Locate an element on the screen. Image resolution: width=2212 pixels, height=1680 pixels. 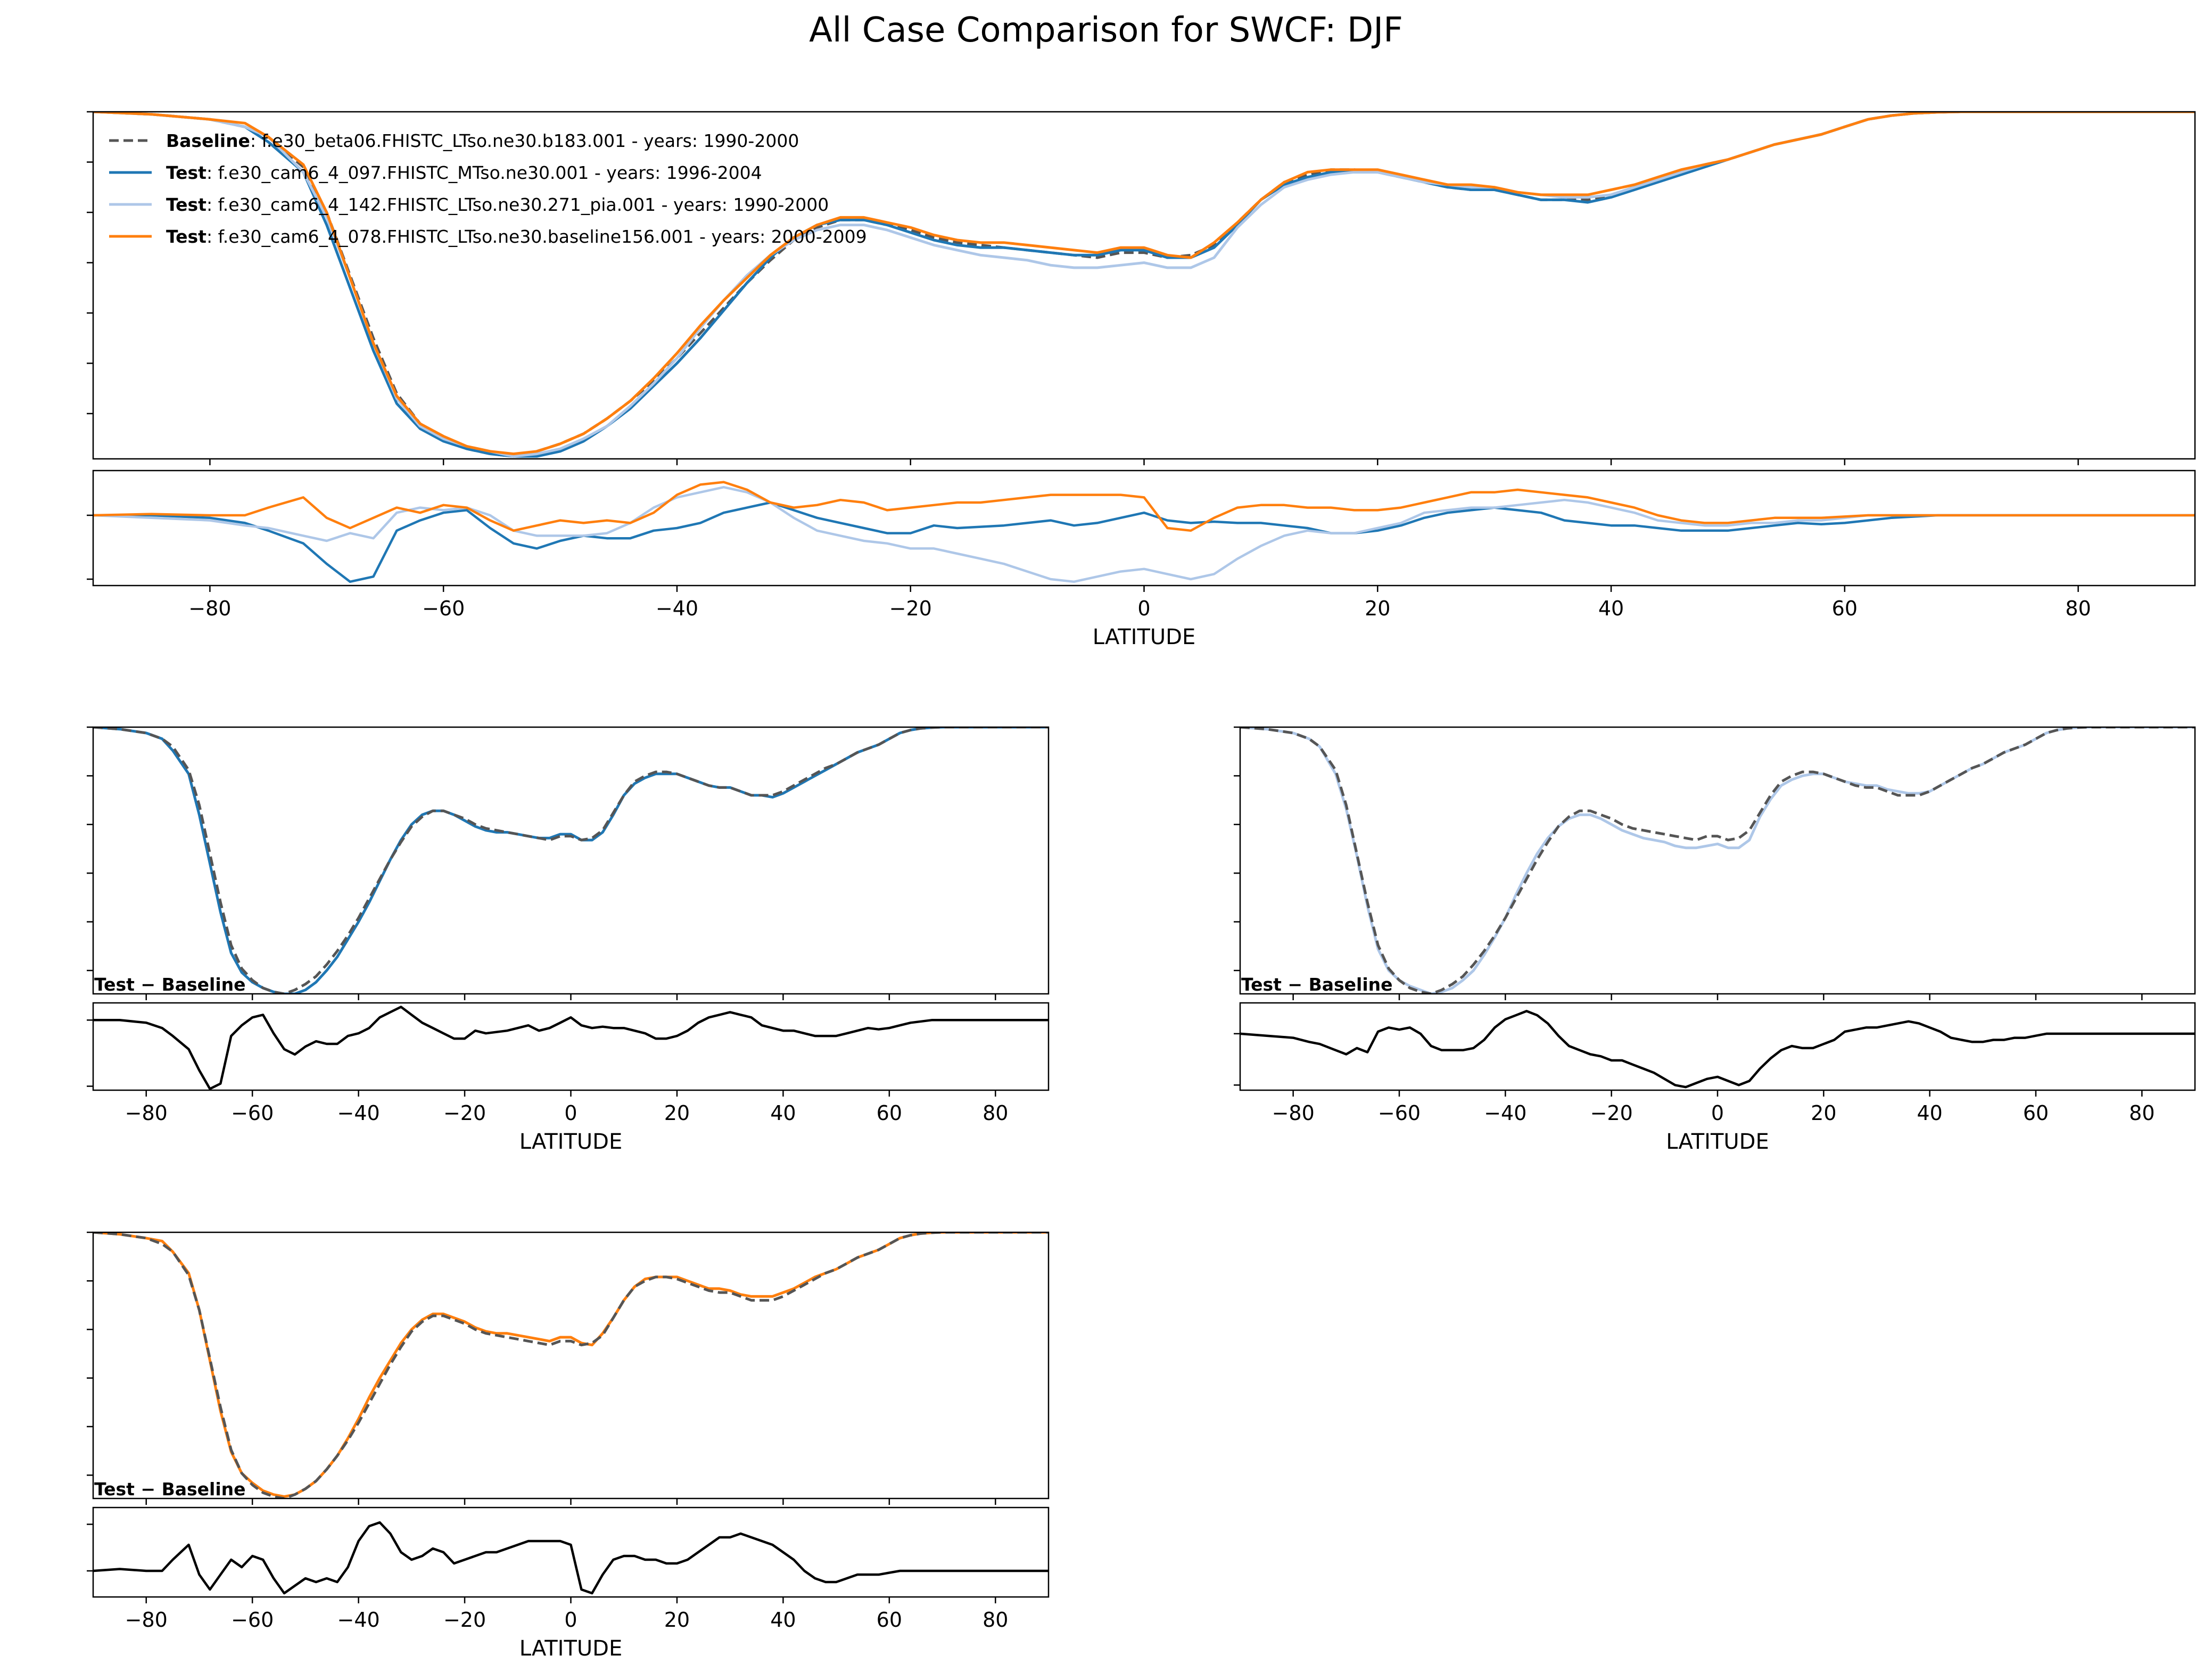
test2-vs-baseline-diff-xtick-label: 80 is located at coordinates (2142, 1113).